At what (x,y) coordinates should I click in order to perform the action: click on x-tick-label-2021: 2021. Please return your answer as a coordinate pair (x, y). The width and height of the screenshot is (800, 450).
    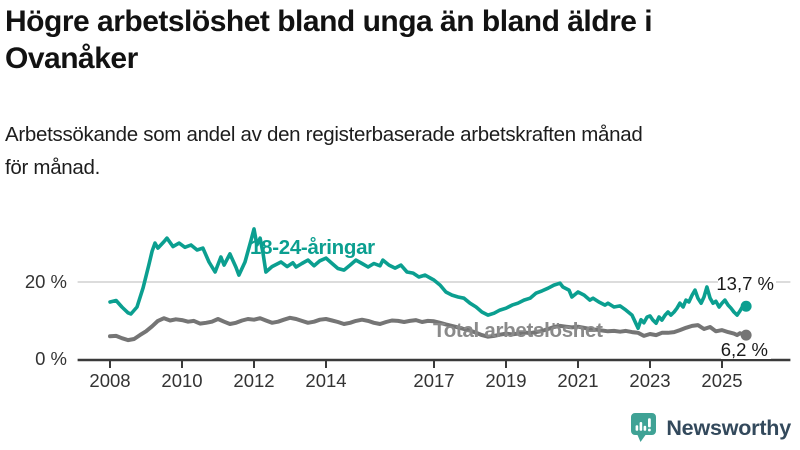
    Looking at the image, I should click on (577, 380).